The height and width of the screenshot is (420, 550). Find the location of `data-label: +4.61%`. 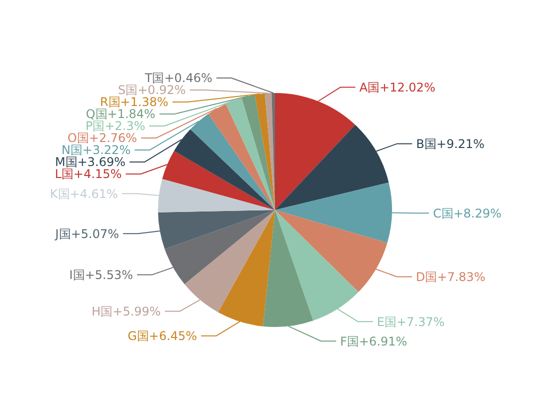

data-label: +4.61% is located at coordinates (94, 193).